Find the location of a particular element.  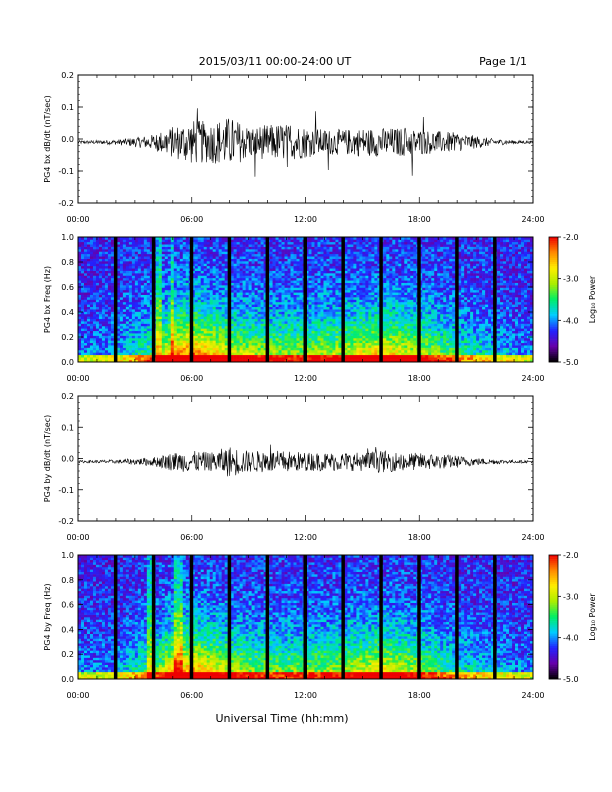

y-axis-label: PG4 bx dB/dt (nT/sec) is located at coordinates (47, 138).